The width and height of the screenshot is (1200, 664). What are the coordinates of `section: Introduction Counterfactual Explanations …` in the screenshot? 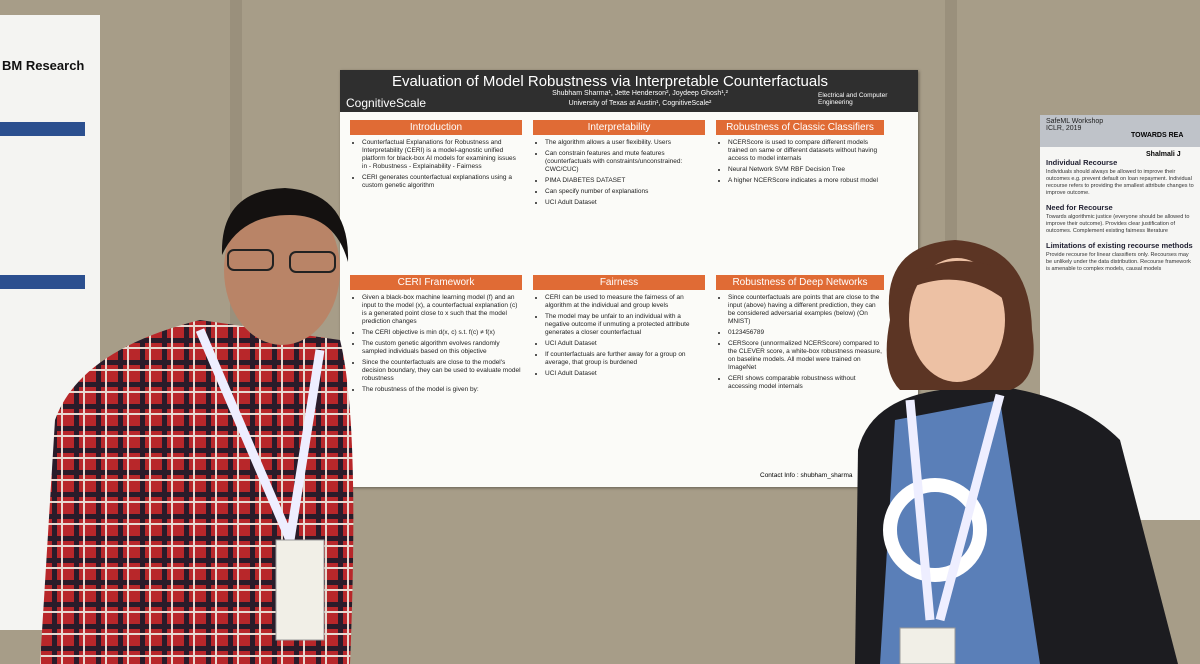 It's located at (436, 156).